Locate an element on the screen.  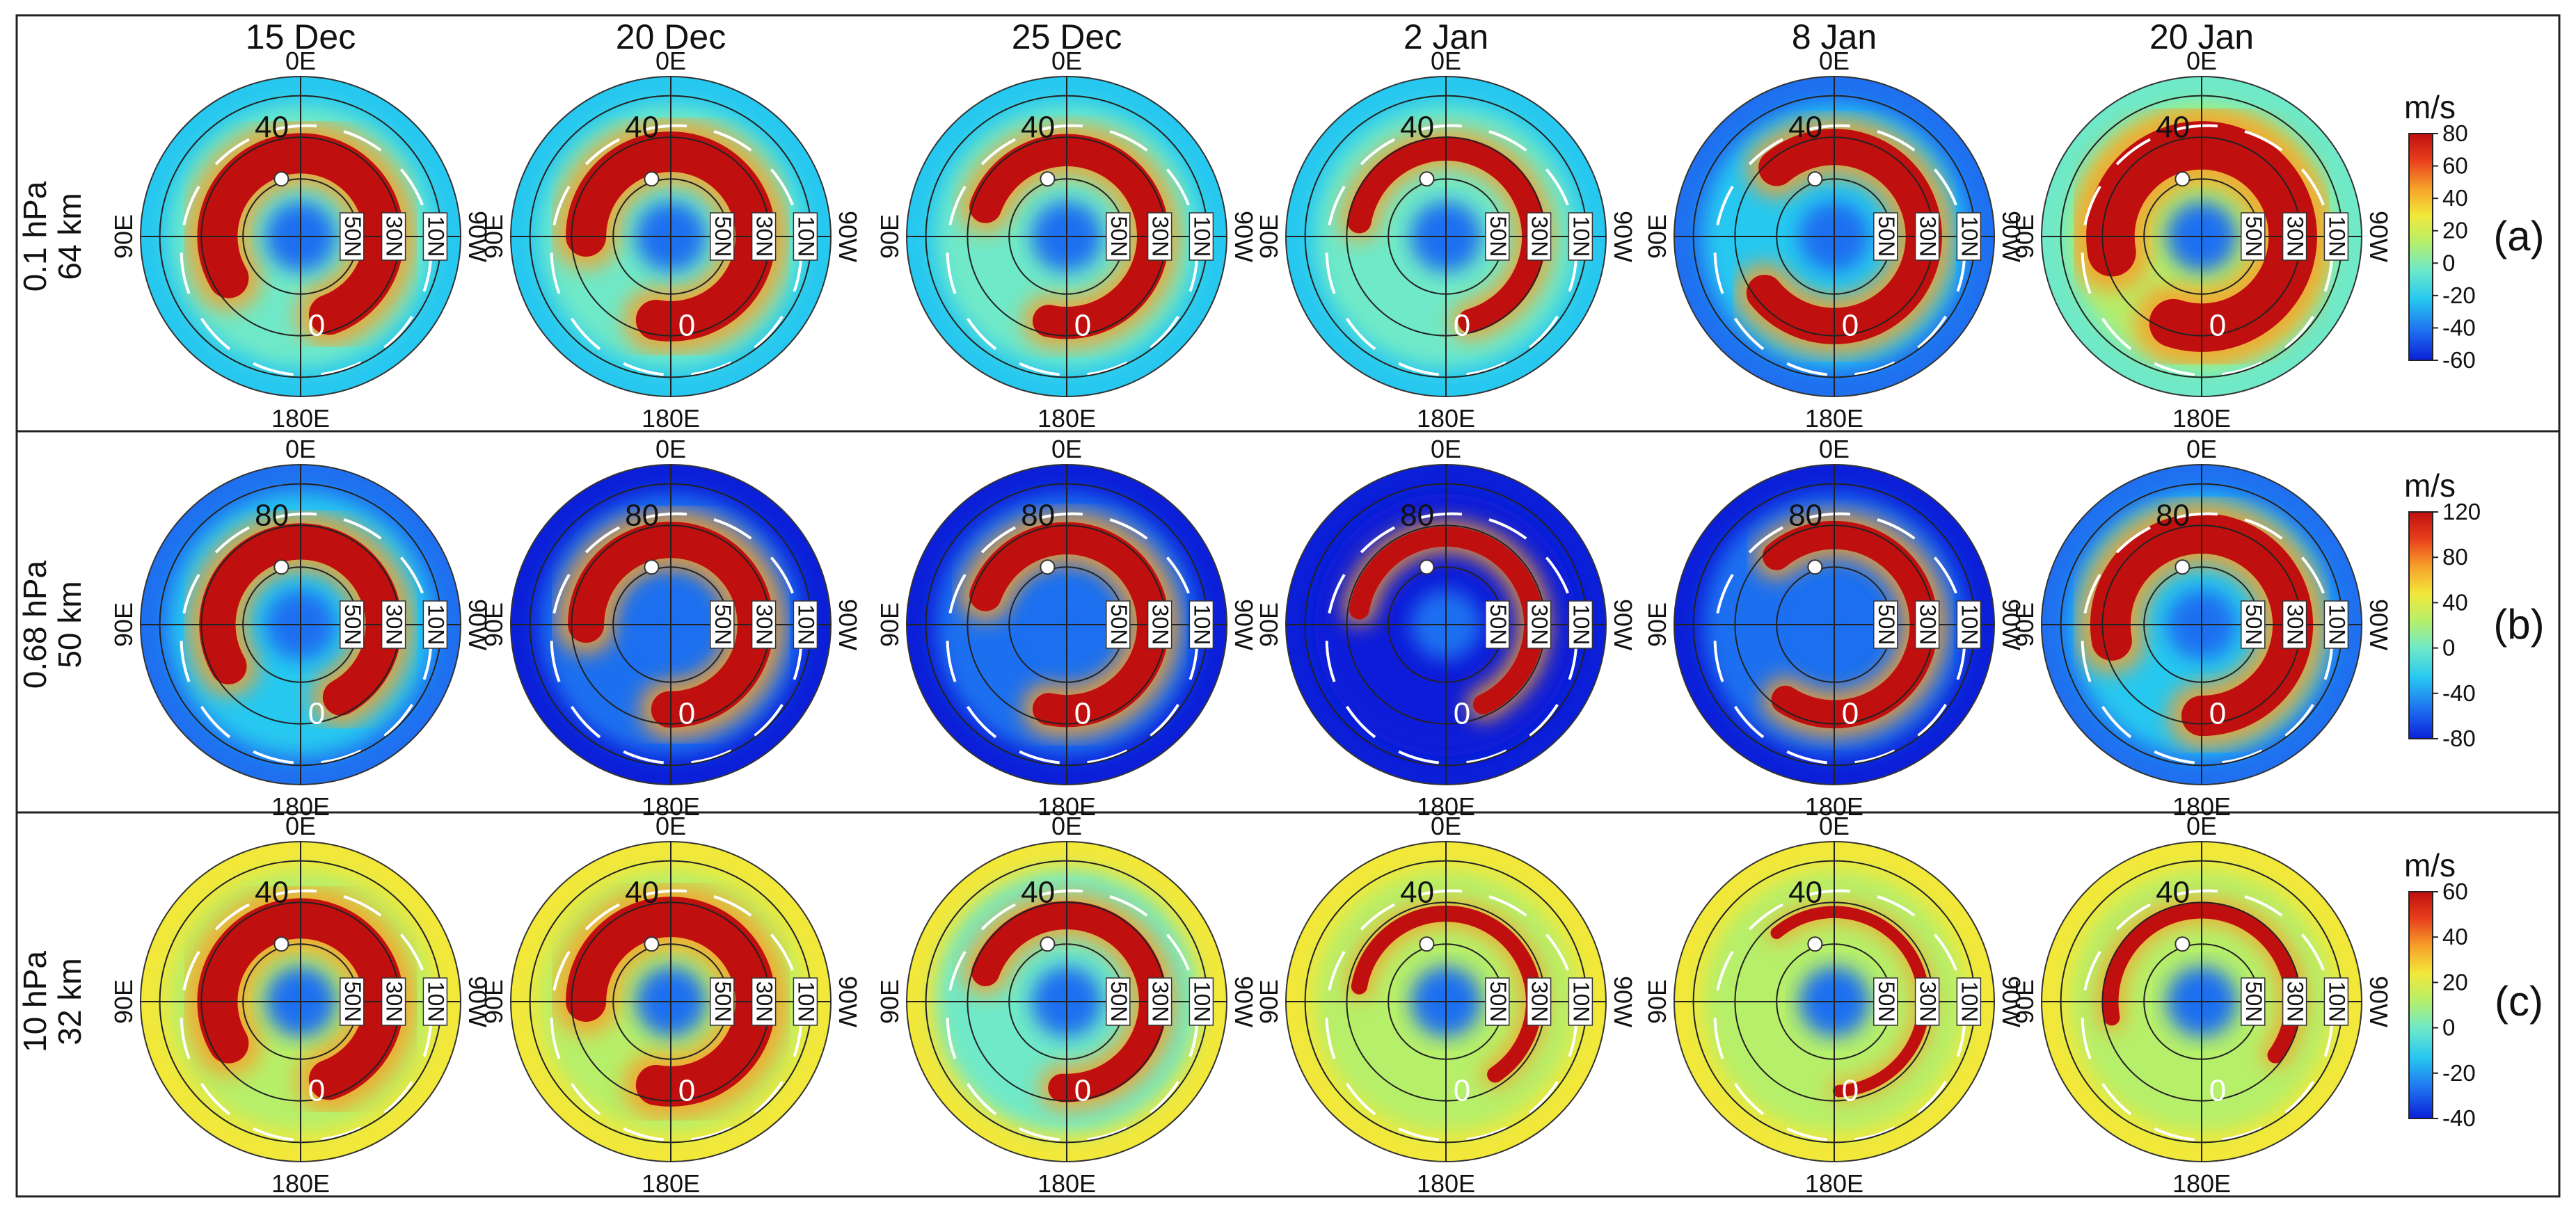
colorbar-tick-label: 80 is located at coordinates (2455, 557).